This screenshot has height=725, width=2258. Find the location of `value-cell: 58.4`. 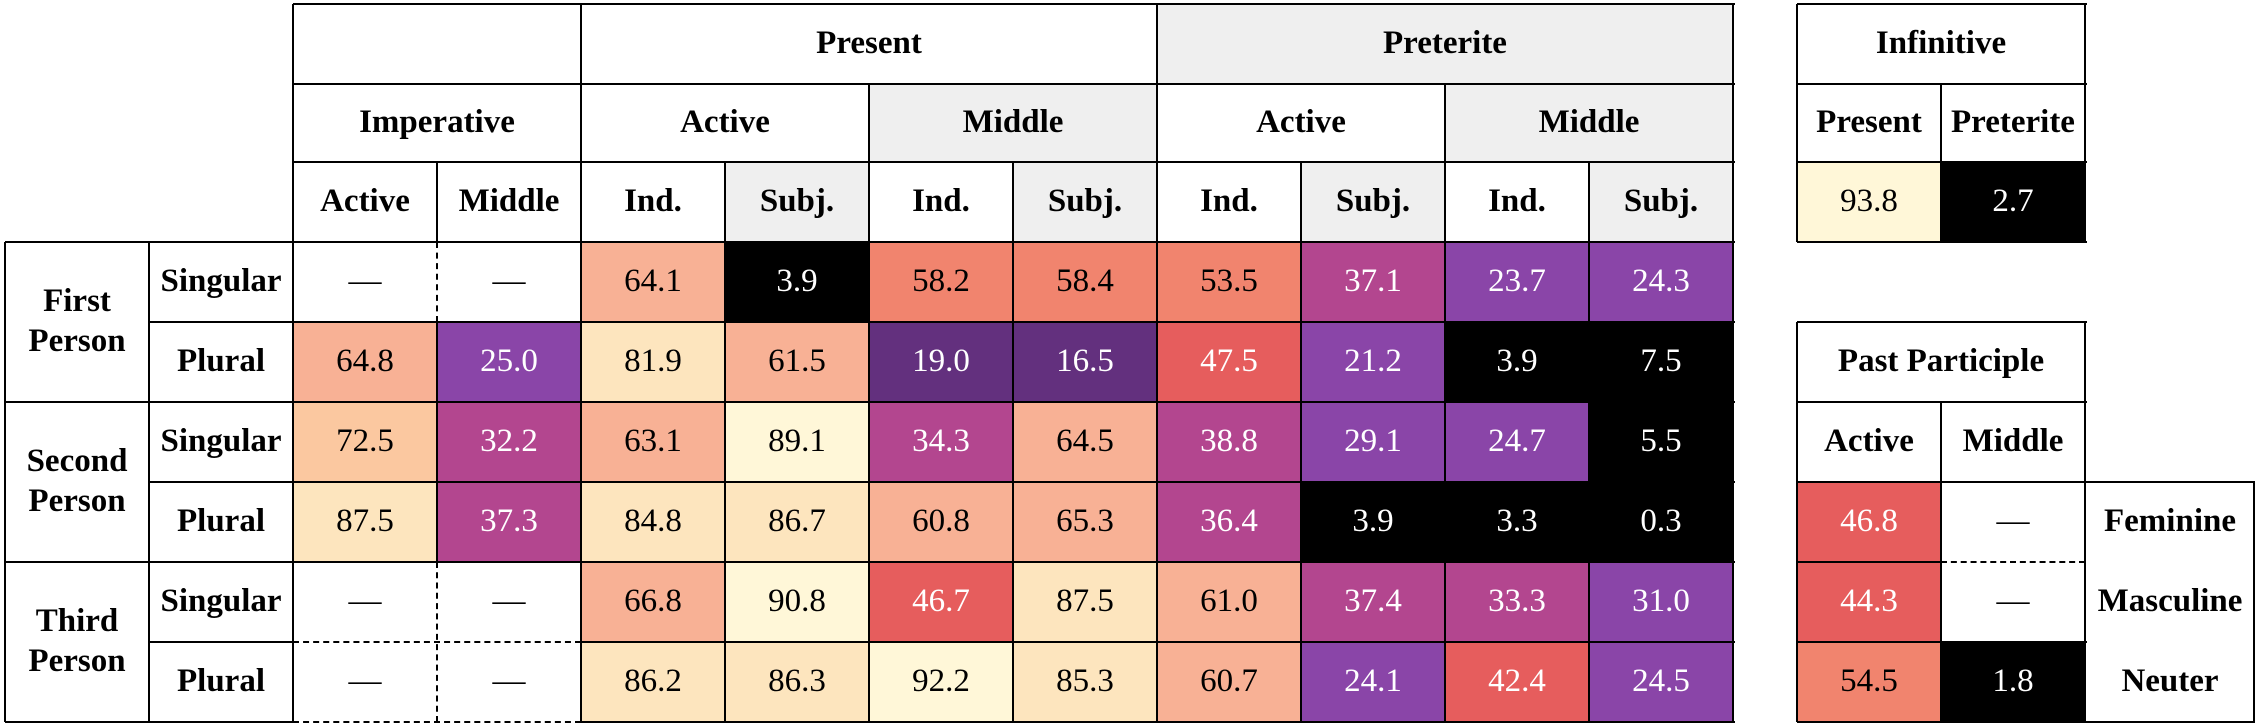

value-cell: 58.4 is located at coordinates (1085, 282).